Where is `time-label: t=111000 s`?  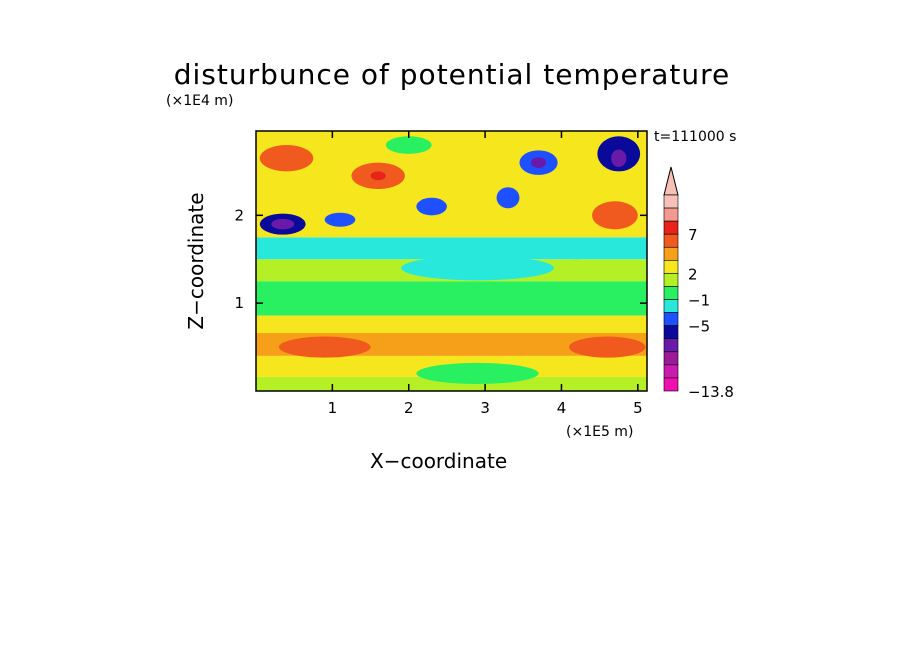
time-label: t=111000 s is located at coordinates (695, 137).